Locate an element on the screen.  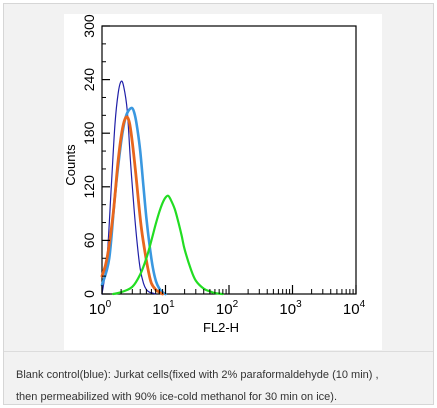
x-tick-label-2: 10² is located at coordinates (227, 308).